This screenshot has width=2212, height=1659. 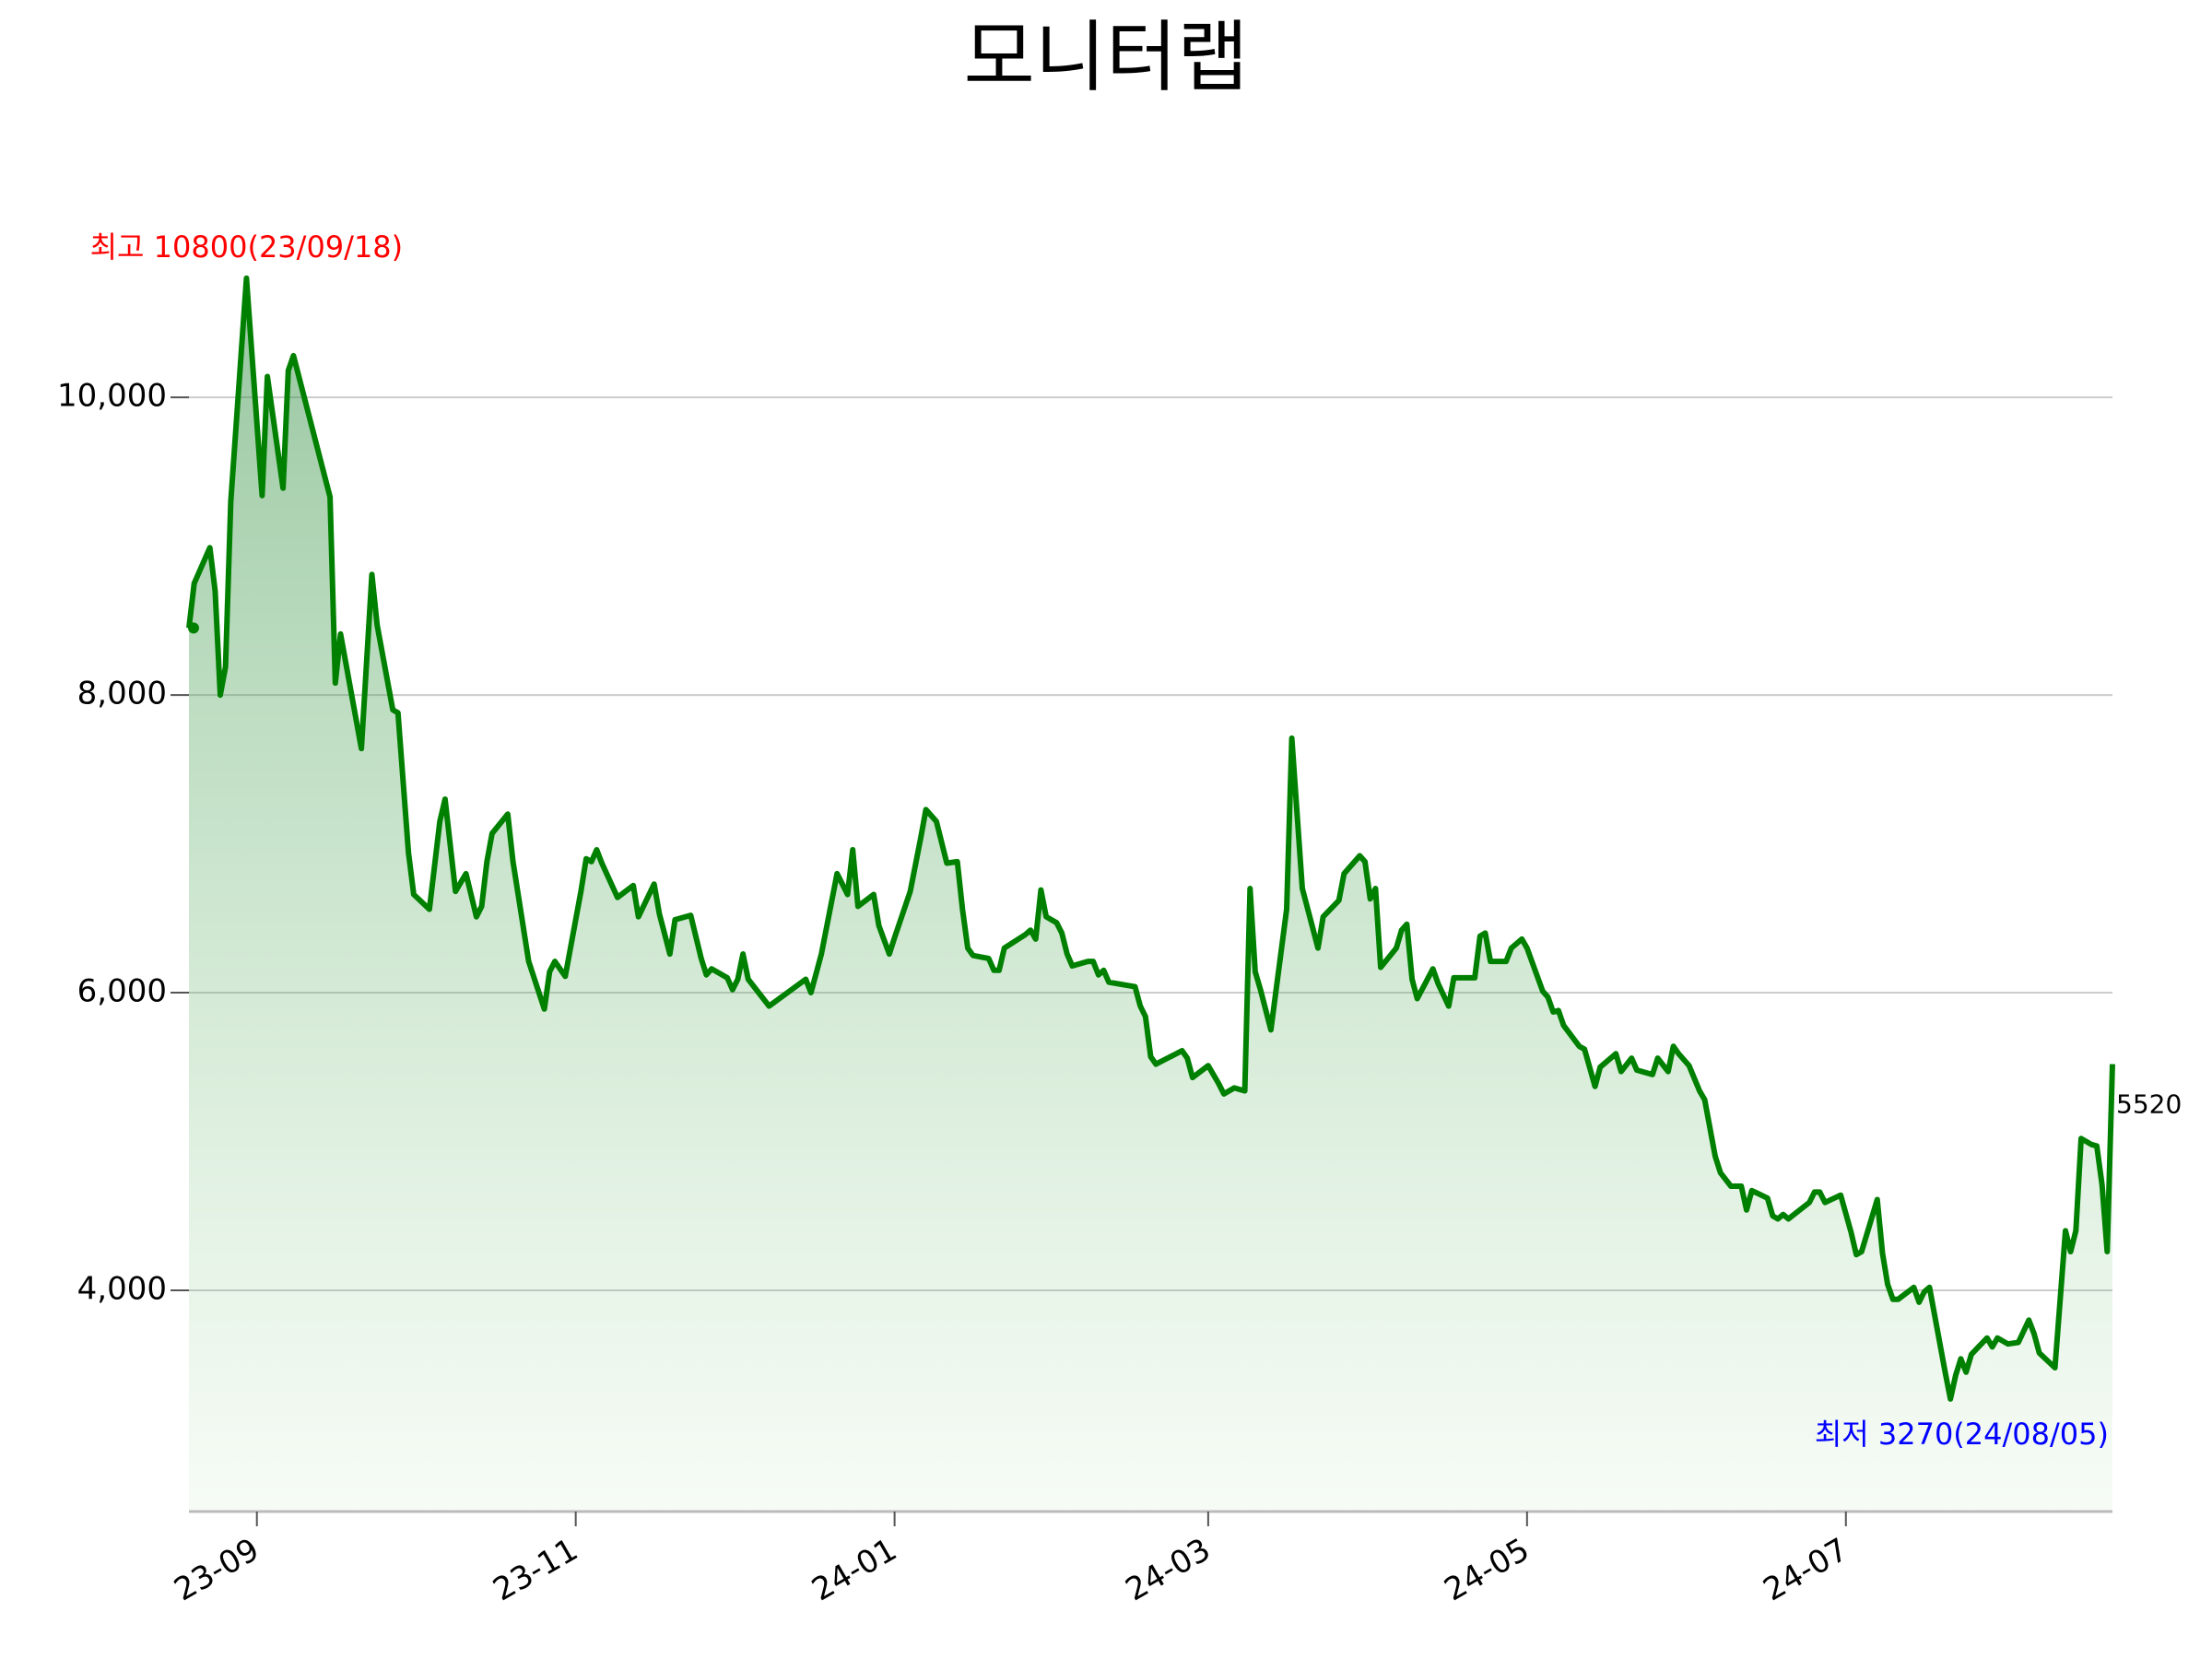 I want to click on x-tick-label: 24-05, so click(x=1487, y=1569).